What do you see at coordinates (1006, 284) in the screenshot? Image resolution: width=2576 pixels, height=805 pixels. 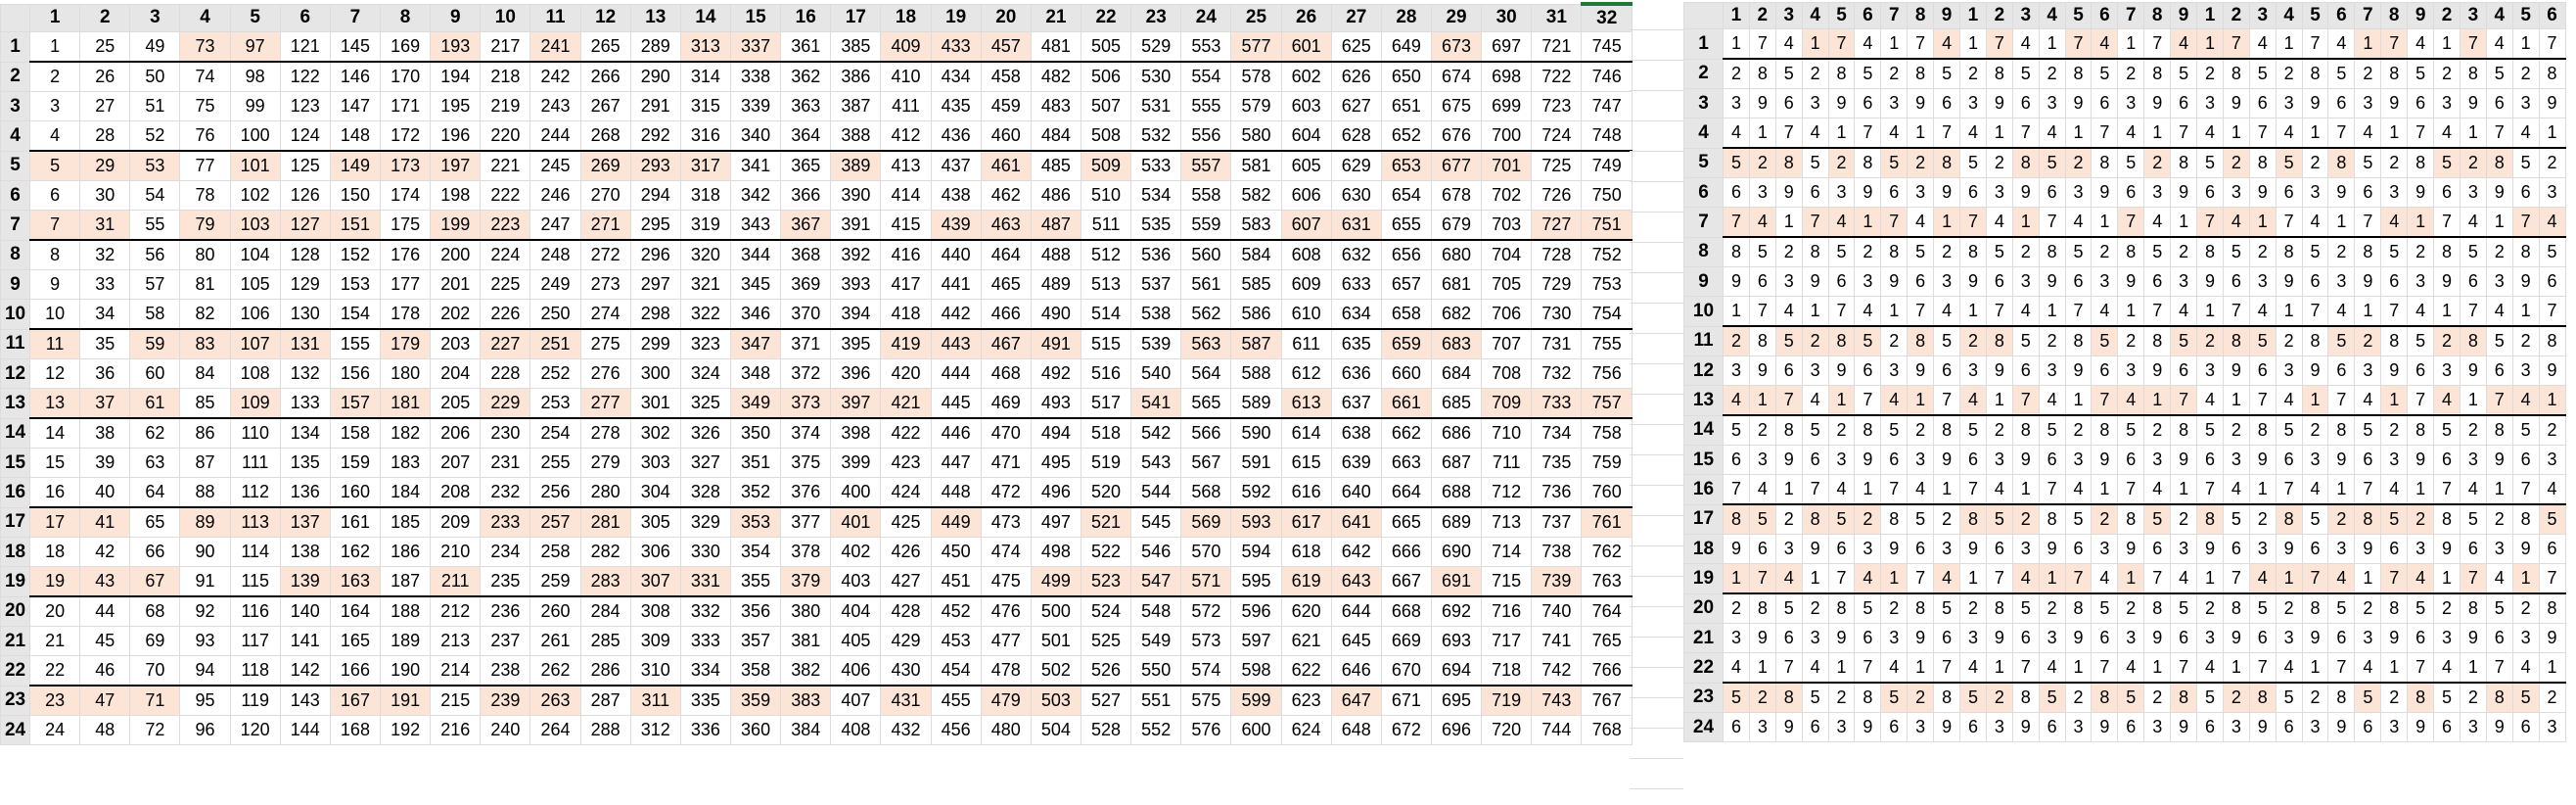 I see `grid-cell: 465` at bounding box center [1006, 284].